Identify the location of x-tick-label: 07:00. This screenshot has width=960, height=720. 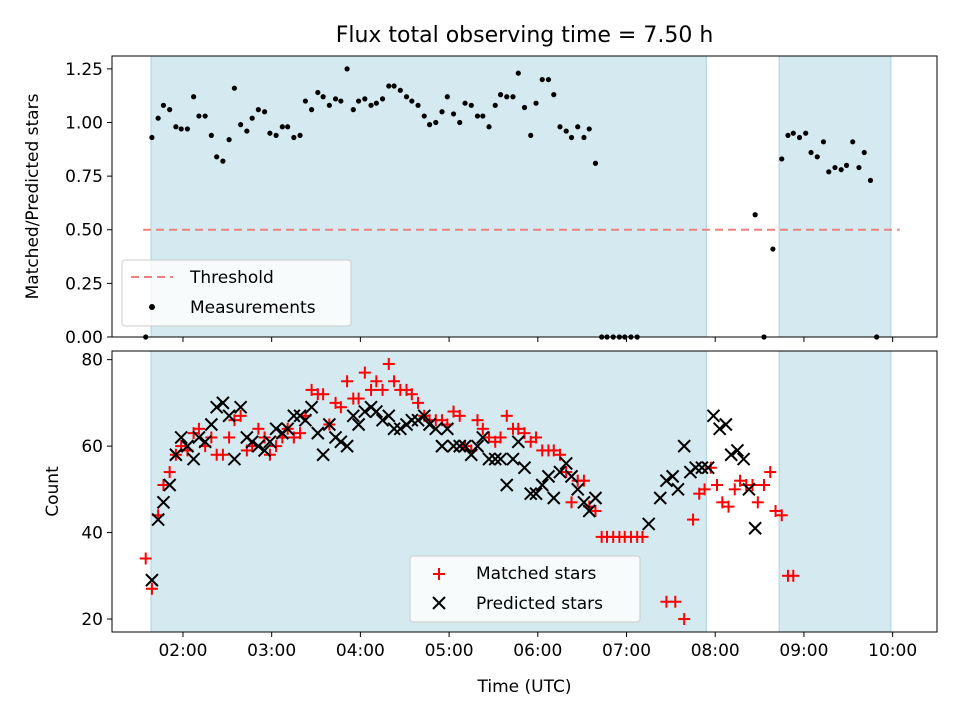
(626, 651).